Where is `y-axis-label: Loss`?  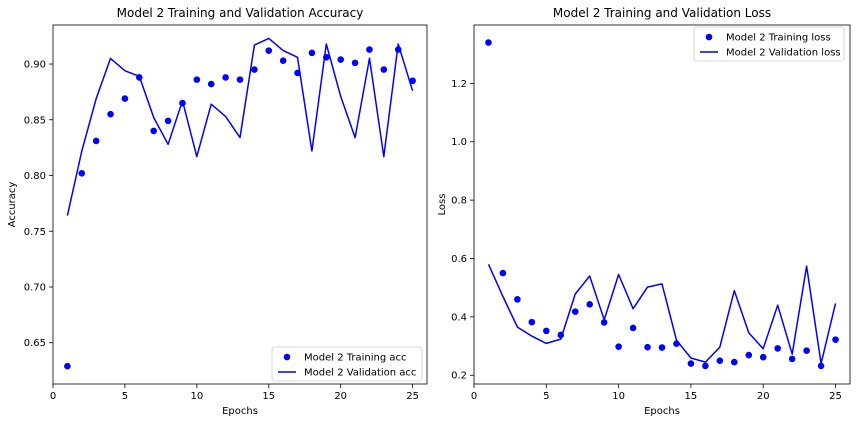
y-axis-label: Loss is located at coordinates (442, 205).